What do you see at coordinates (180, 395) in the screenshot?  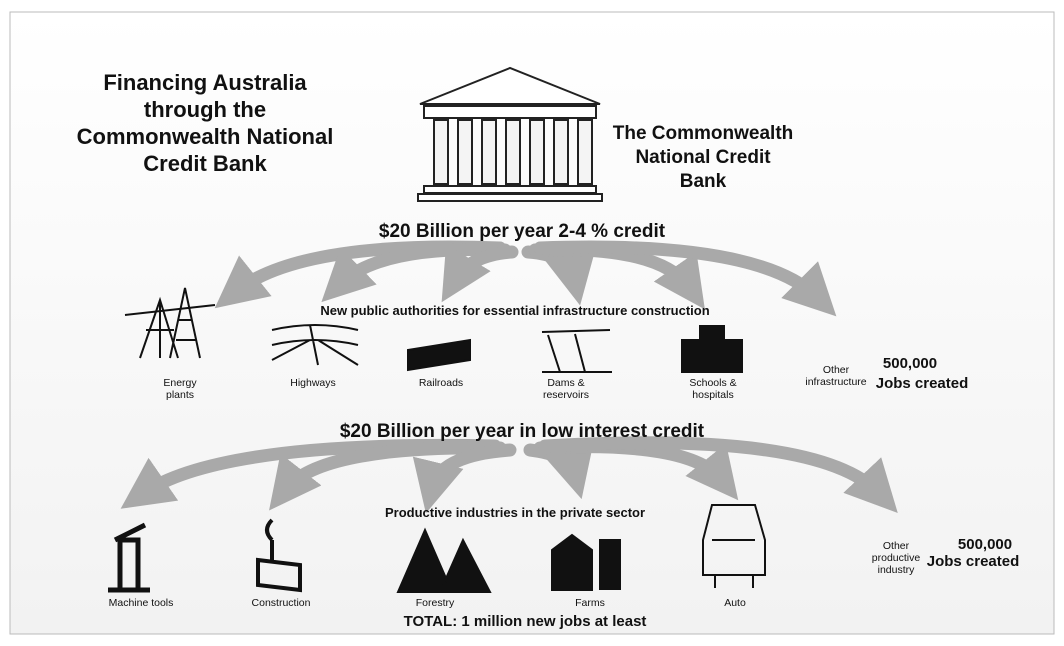 I see `item-label: plants` at bounding box center [180, 395].